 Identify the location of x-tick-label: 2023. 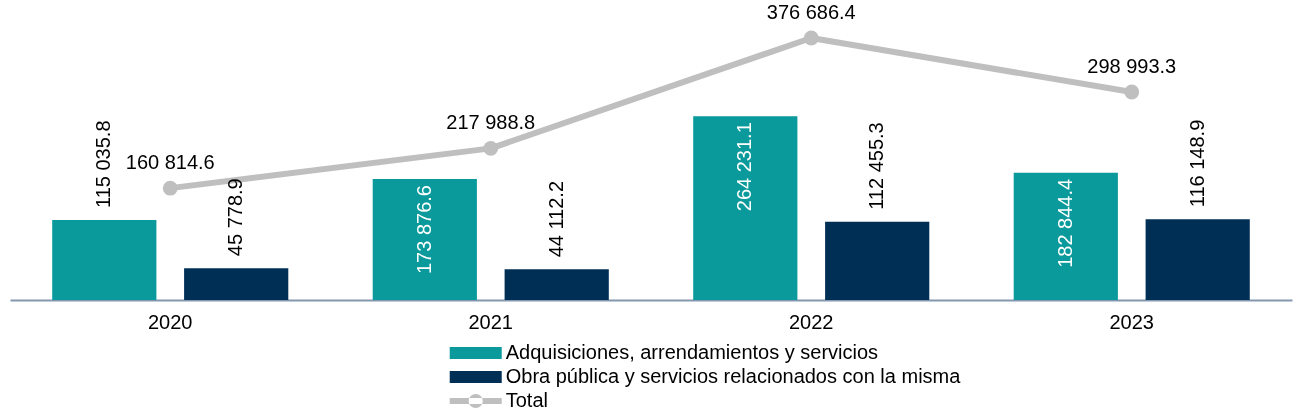
(1131, 321).